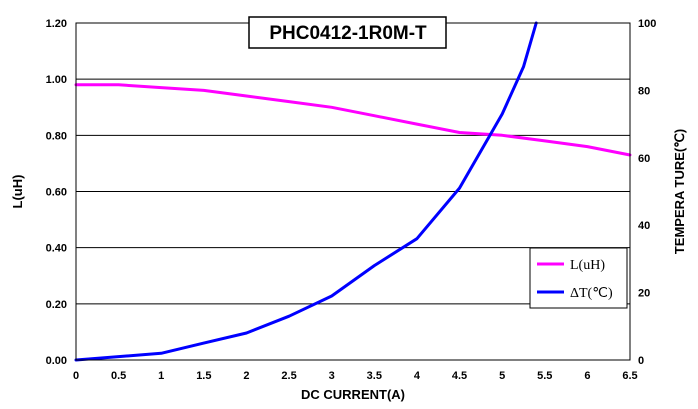 The width and height of the screenshot is (698, 409). Describe the element at coordinates (56, 361) in the screenshot. I see `y-left-tick-label: 0.00` at that location.